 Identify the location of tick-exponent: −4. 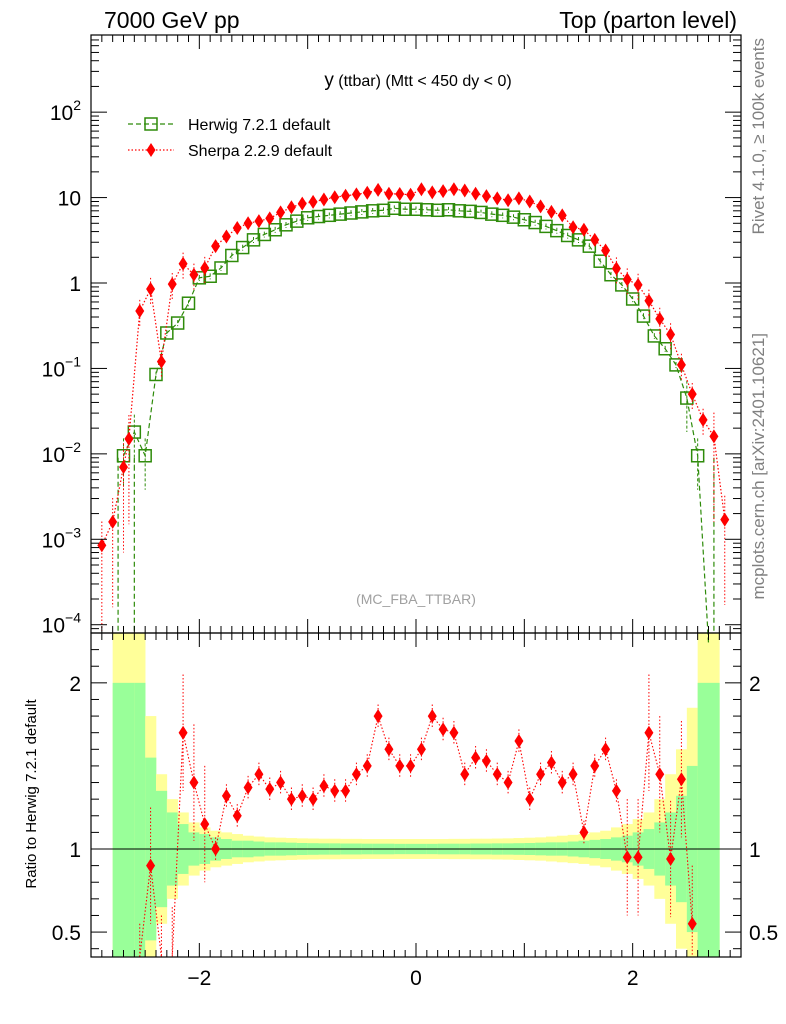
(73, 618).